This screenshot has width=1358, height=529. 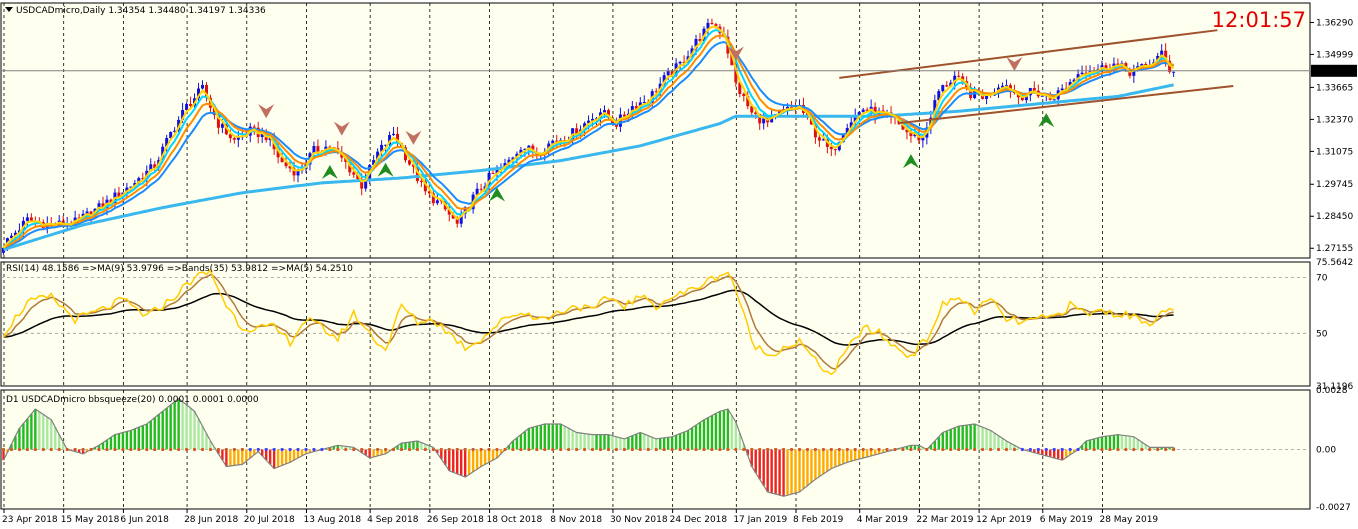 I want to click on squeeze-y-tick-label: 0.0028, so click(x=1332, y=391).